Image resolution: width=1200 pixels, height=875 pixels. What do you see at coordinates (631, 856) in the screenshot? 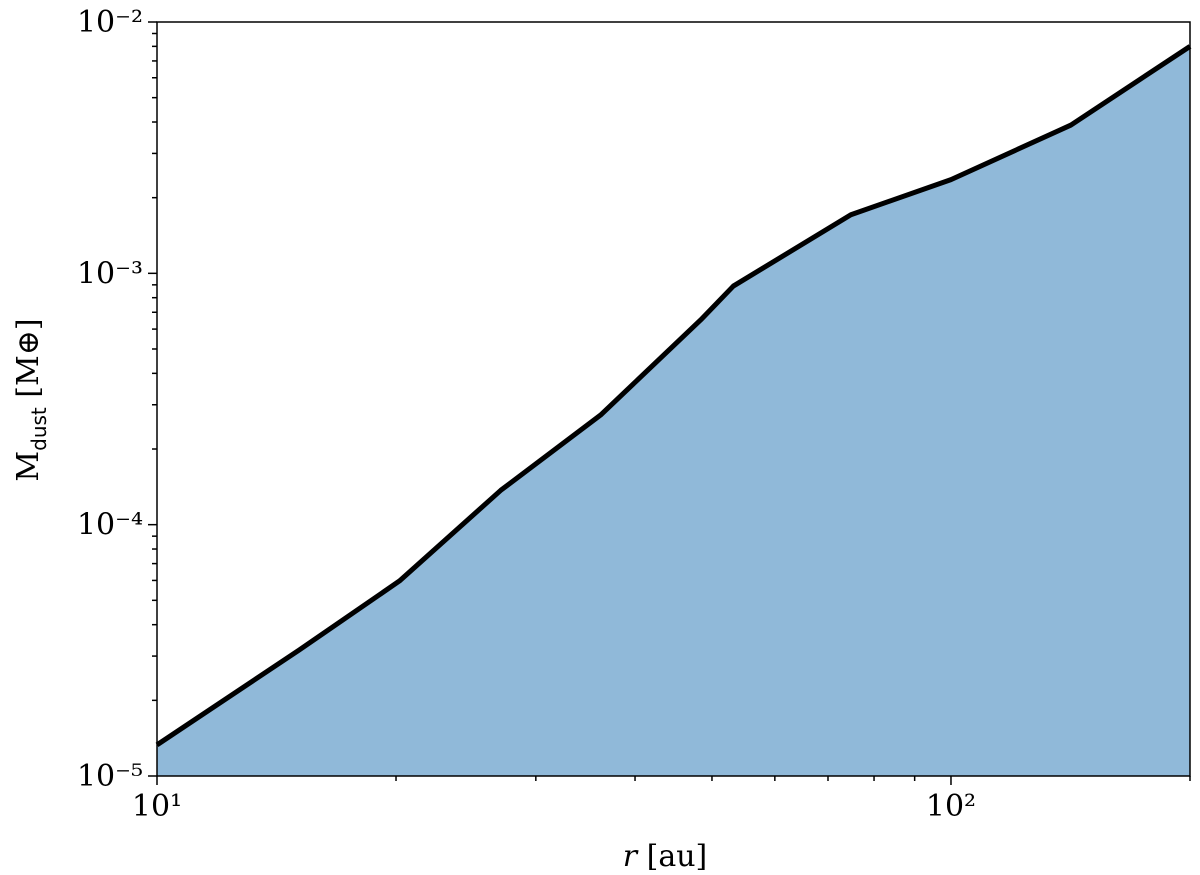
I see `x-label-var: r` at bounding box center [631, 856].